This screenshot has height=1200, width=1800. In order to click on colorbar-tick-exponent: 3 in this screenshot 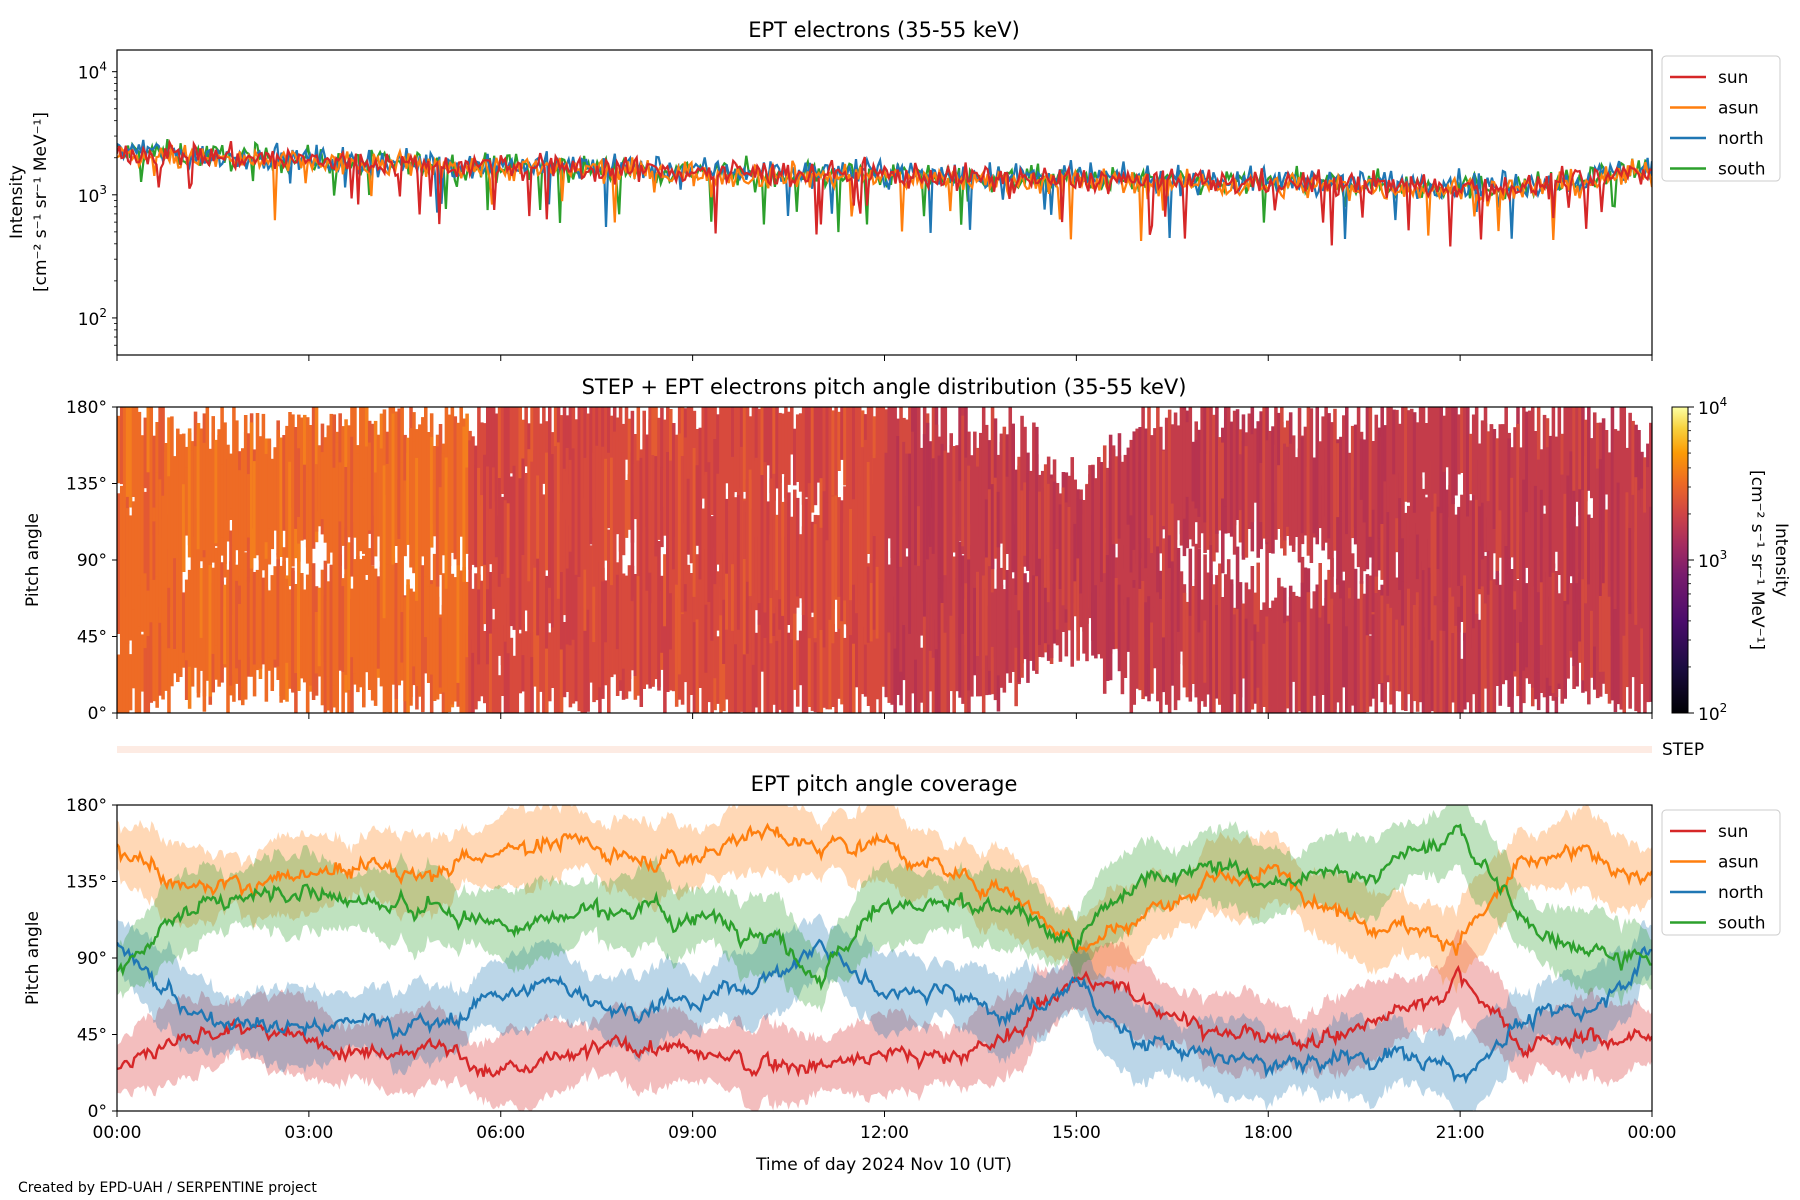, I will do `click(1724, 555)`.